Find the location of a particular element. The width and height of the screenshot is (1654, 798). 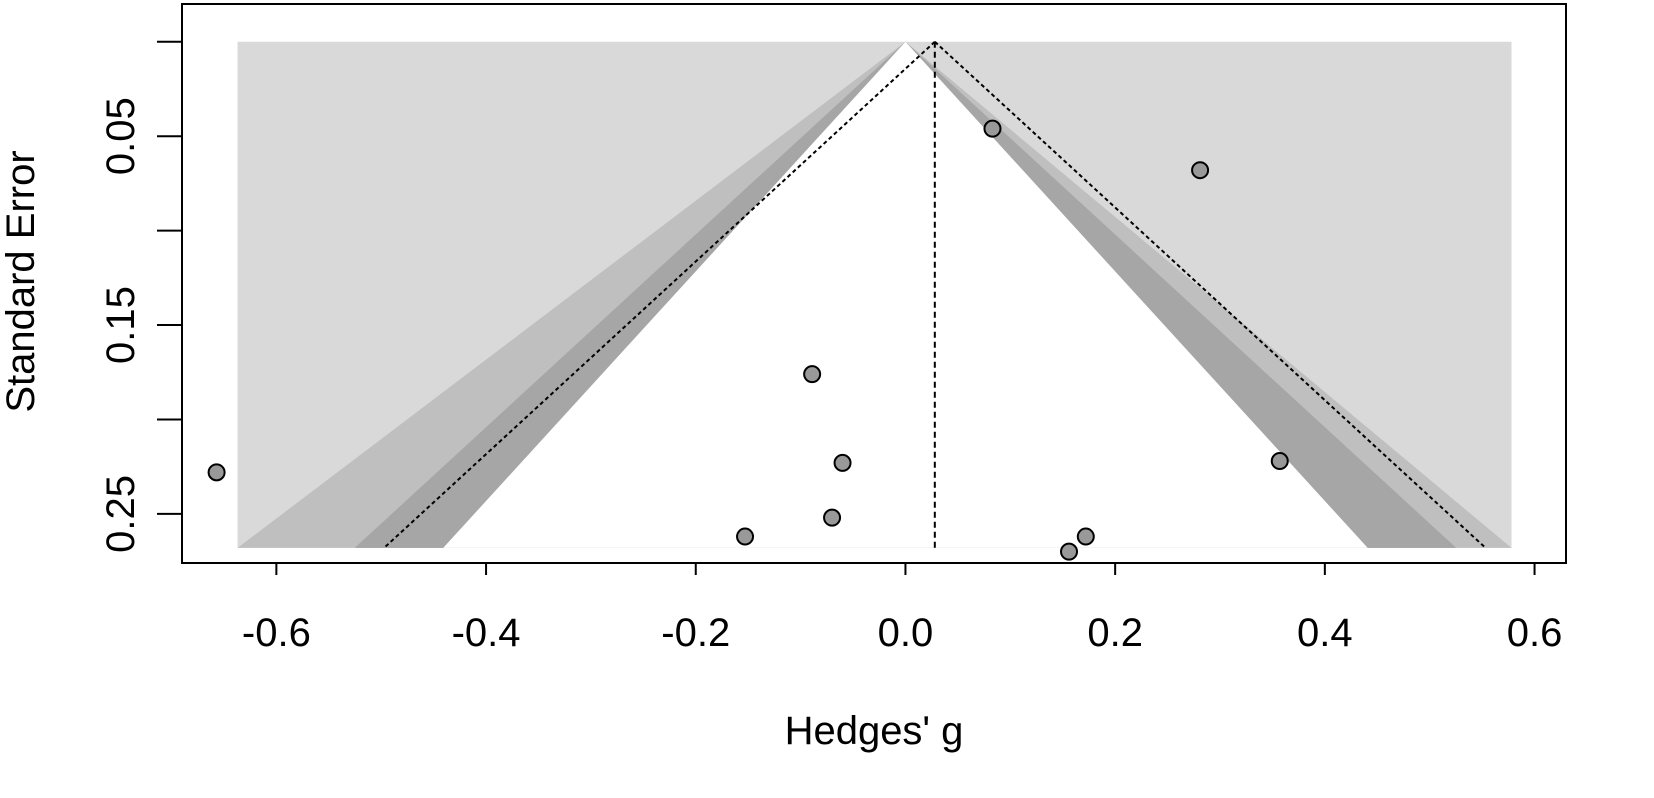

y-tick-label: 0.25 is located at coordinates (121, 514).